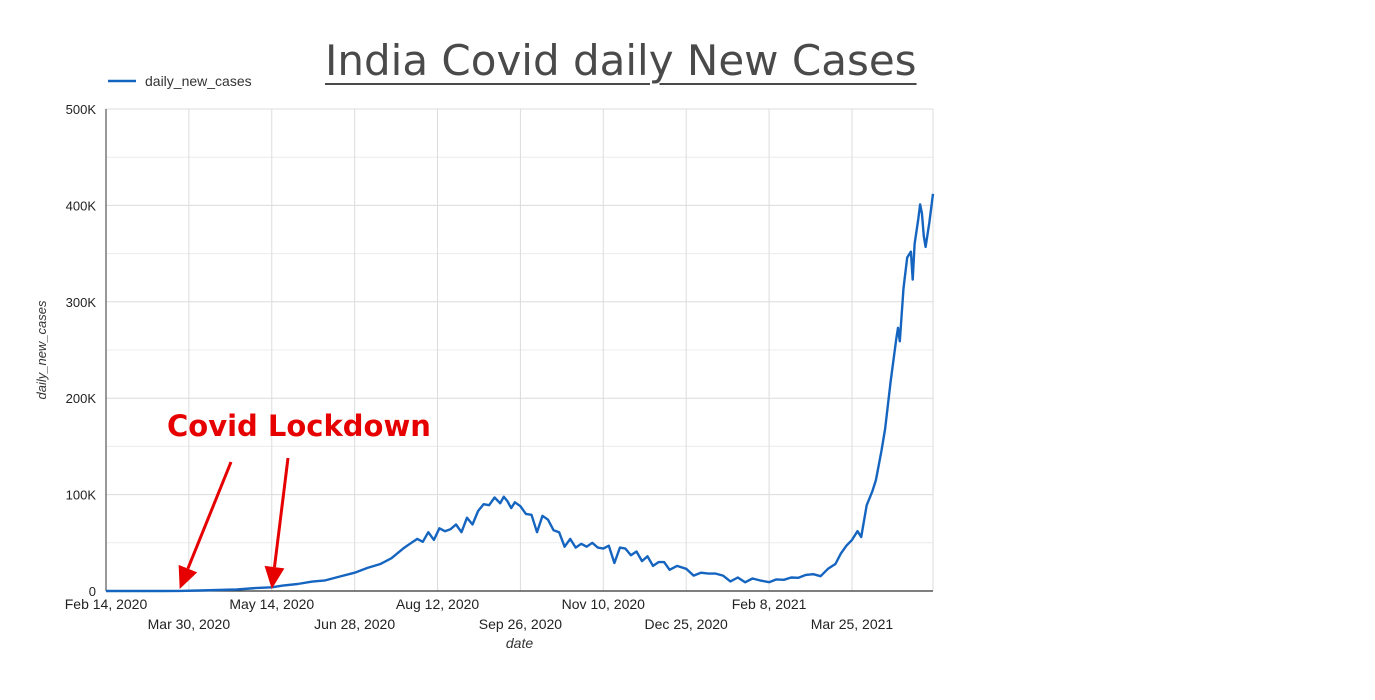 This screenshot has width=1375, height=700. Describe the element at coordinates (81, 302) in the screenshot. I see `y-tick-label: 300K` at that location.